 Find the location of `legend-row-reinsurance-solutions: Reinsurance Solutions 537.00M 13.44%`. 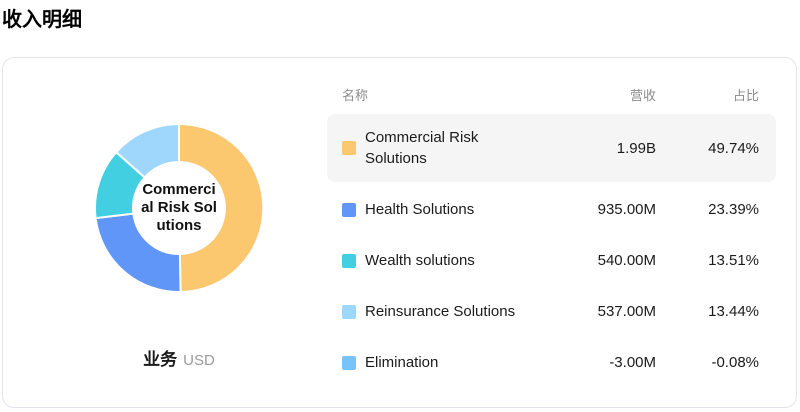

legend-row-reinsurance-solutions: Reinsurance Solutions 537.00M 13.44% is located at coordinates (551, 311).